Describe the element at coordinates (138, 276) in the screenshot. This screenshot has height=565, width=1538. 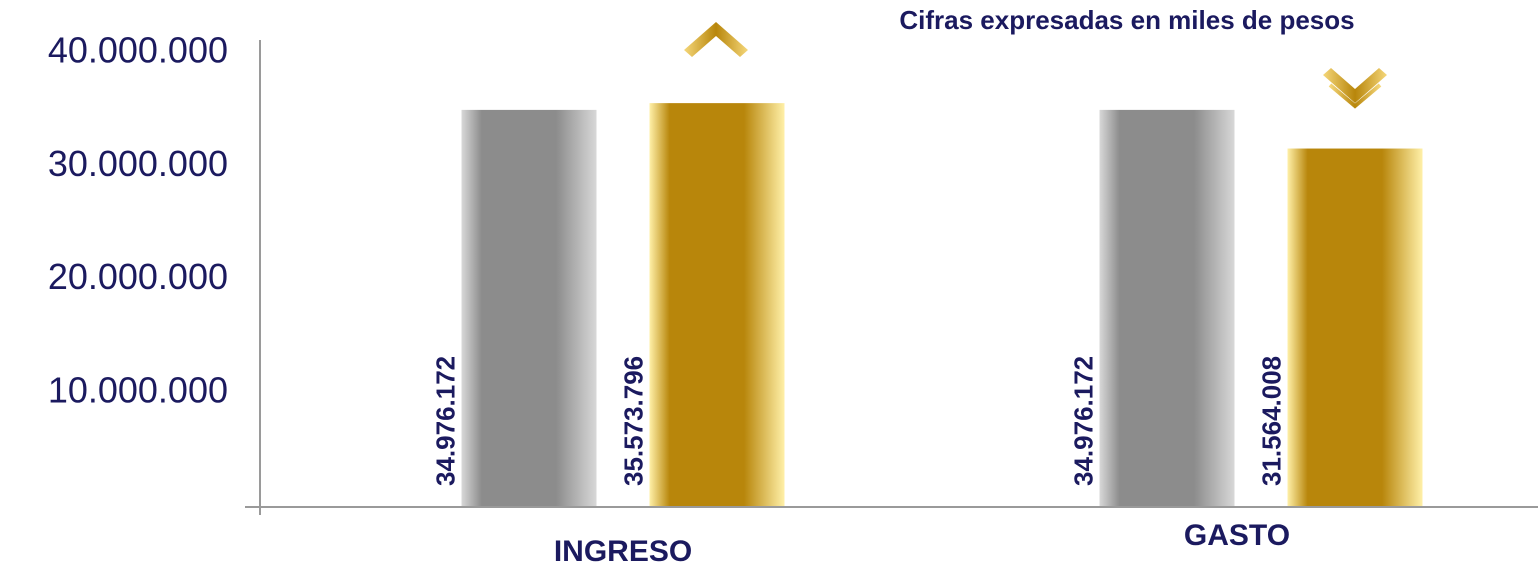
I see `y-tick-label: 20.000.000` at that location.